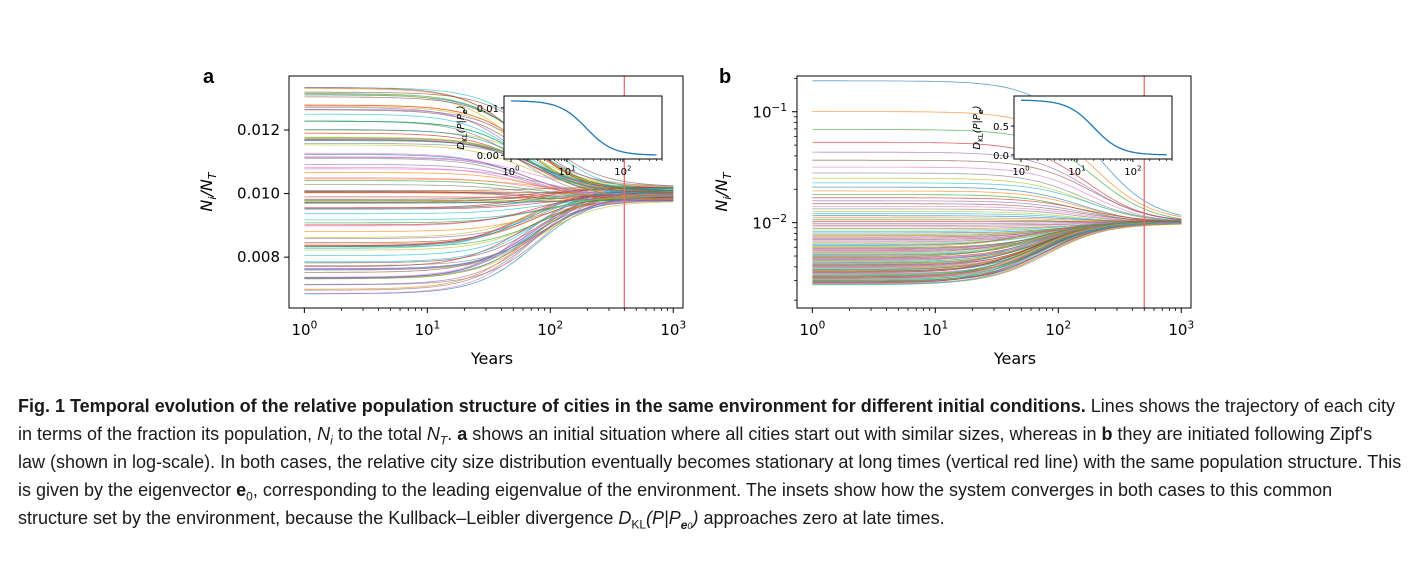  Describe the element at coordinates (437, 436) in the screenshot. I see `caption-nt: NT` at that location.